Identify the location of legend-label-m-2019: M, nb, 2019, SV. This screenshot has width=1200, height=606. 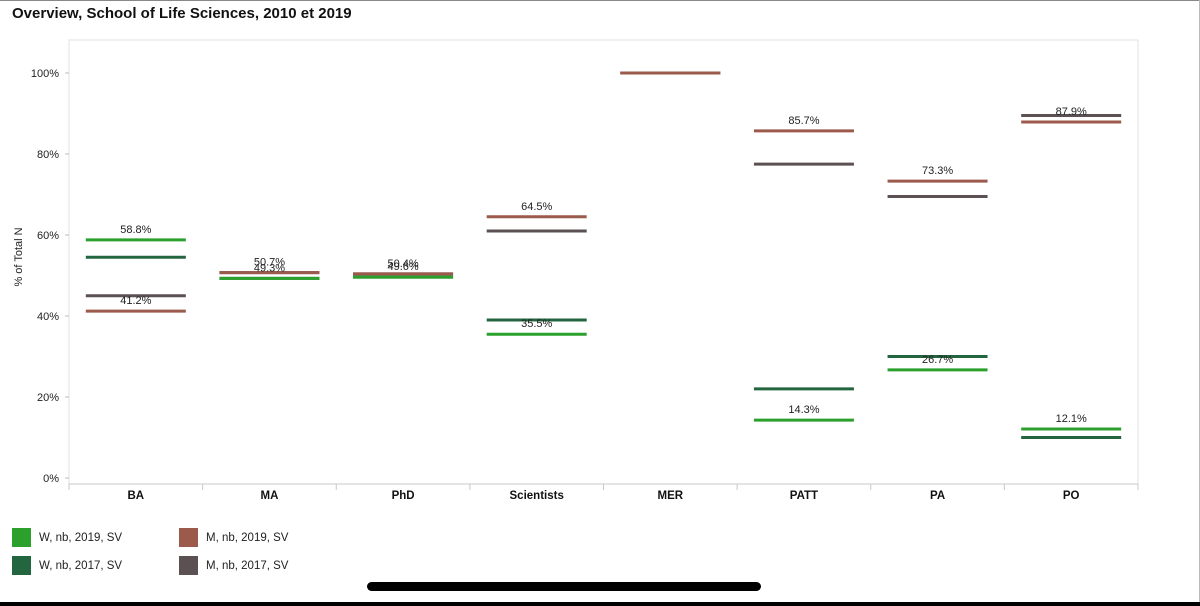
(247, 537).